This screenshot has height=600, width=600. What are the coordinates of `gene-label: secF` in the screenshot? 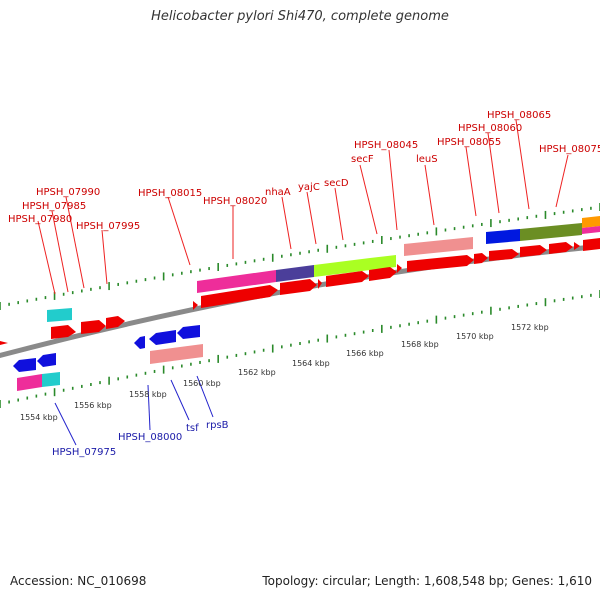 It's located at (362, 159).